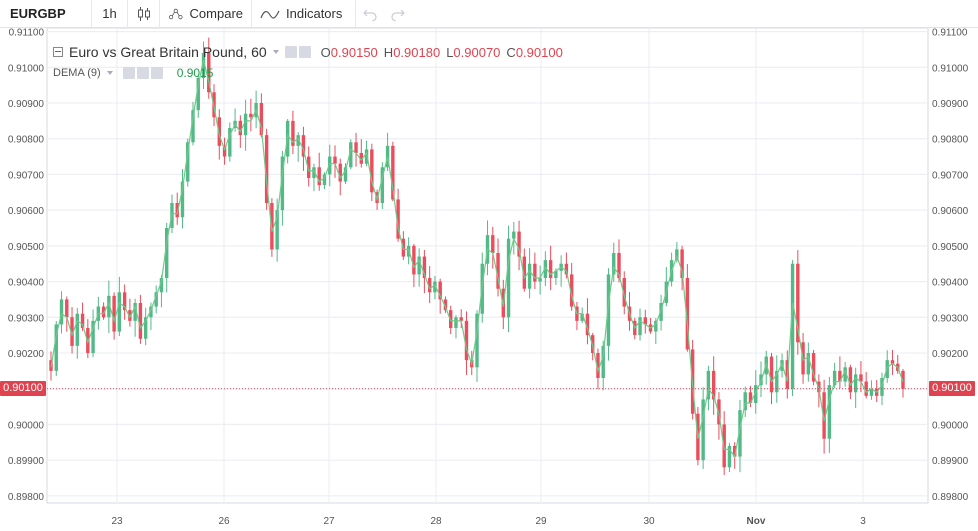  What do you see at coordinates (26, 283) in the screenshot?
I see `y-tick-label-left: 0.90400` at bounding box center [26, 283].